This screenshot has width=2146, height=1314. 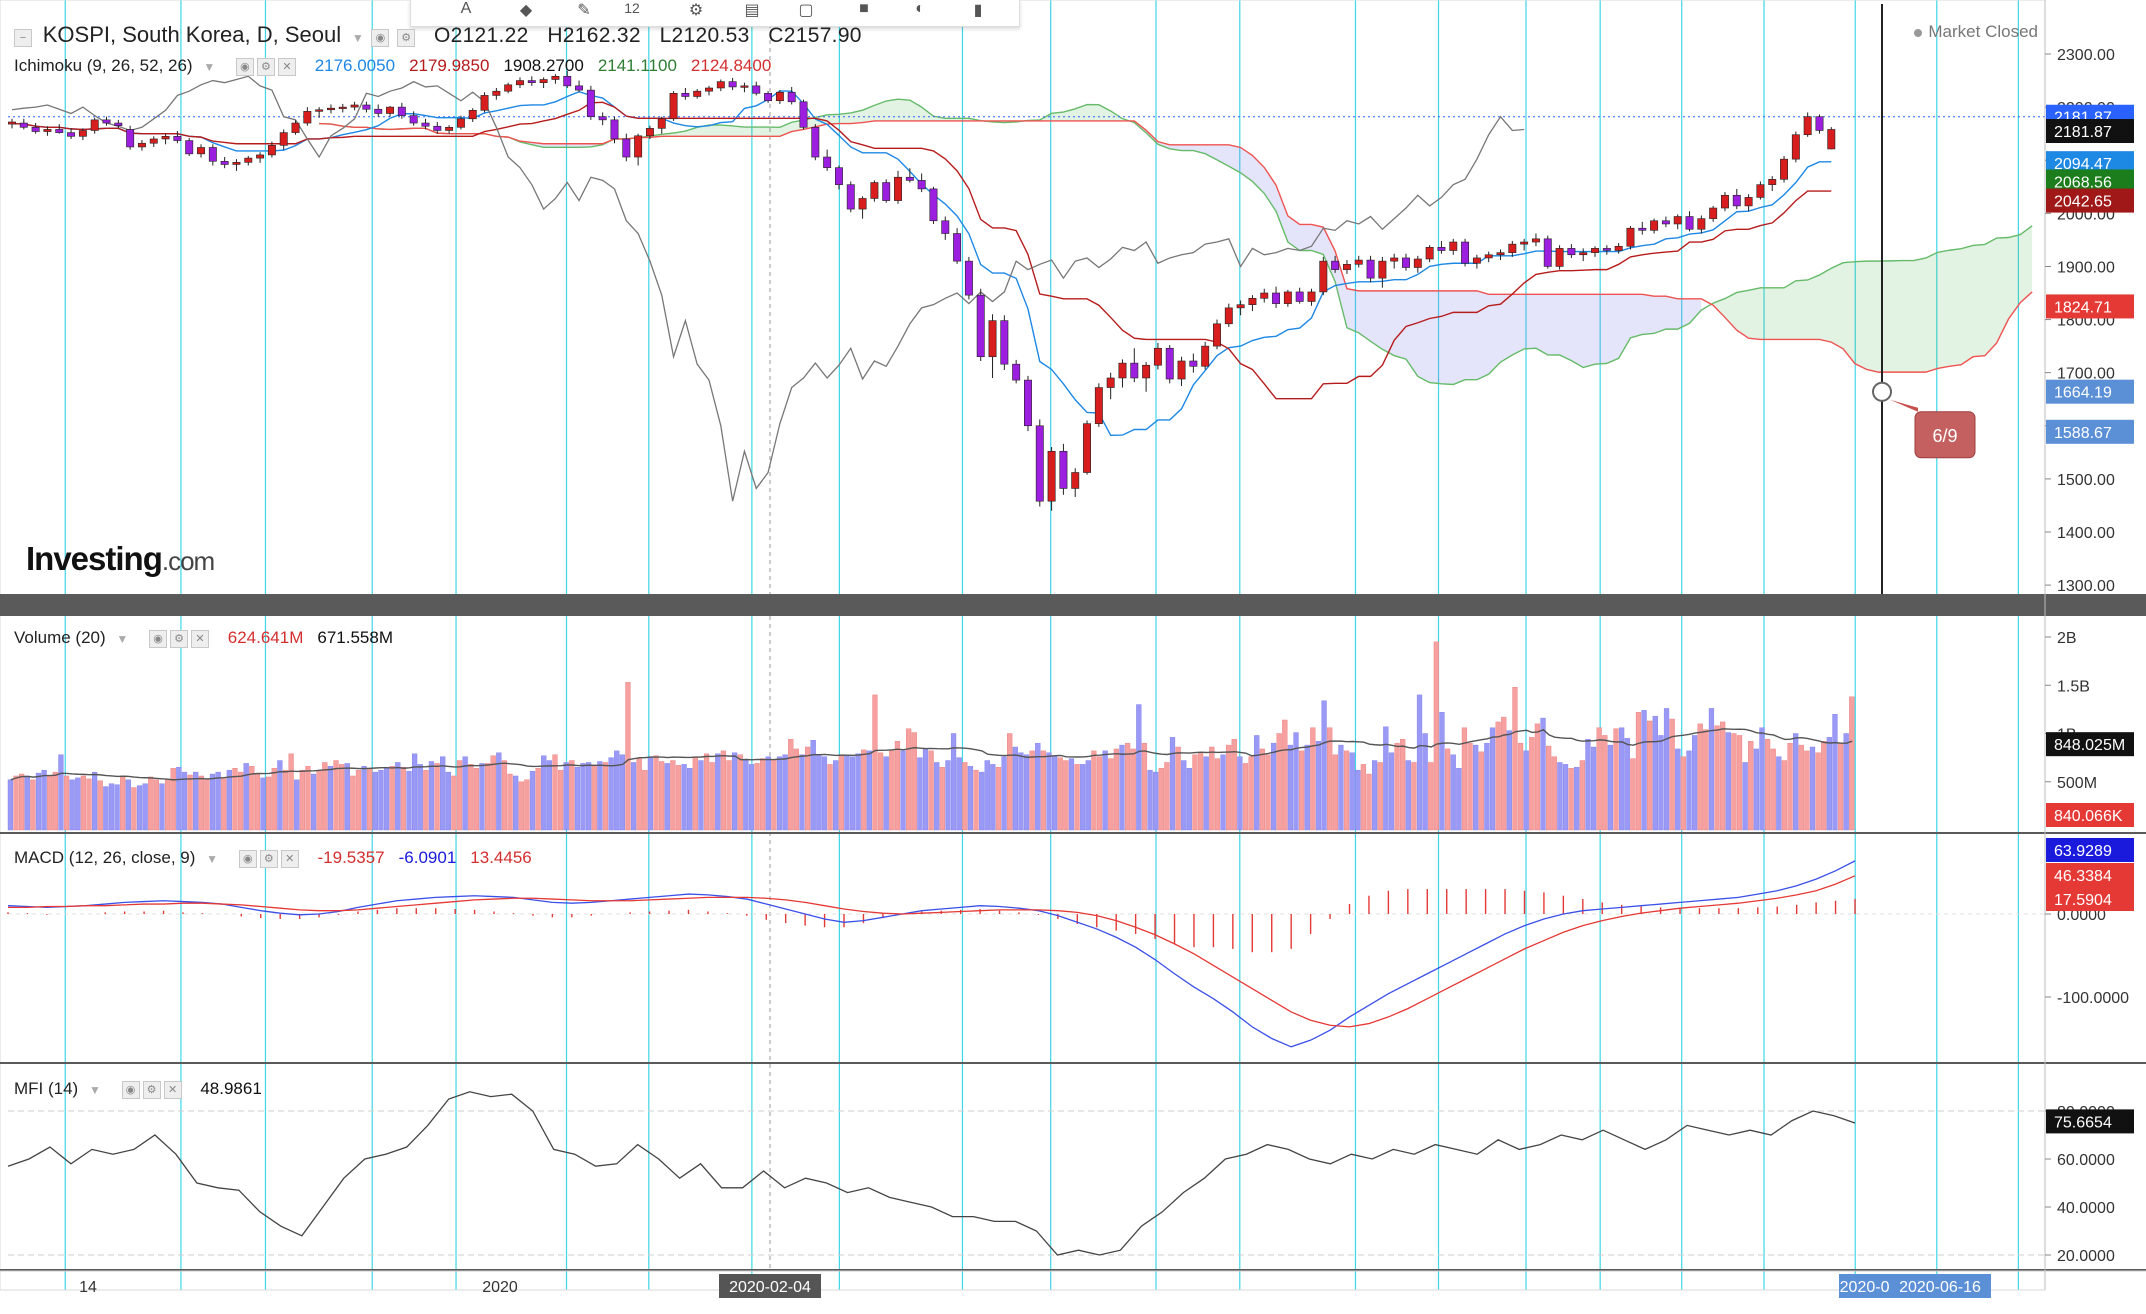 What do you see at coordinates (103, 65) in the screenshot?
I see `ichimoku-label: Ichimoku (9, 26, 52, 26)` at bounding box center [103, 65].